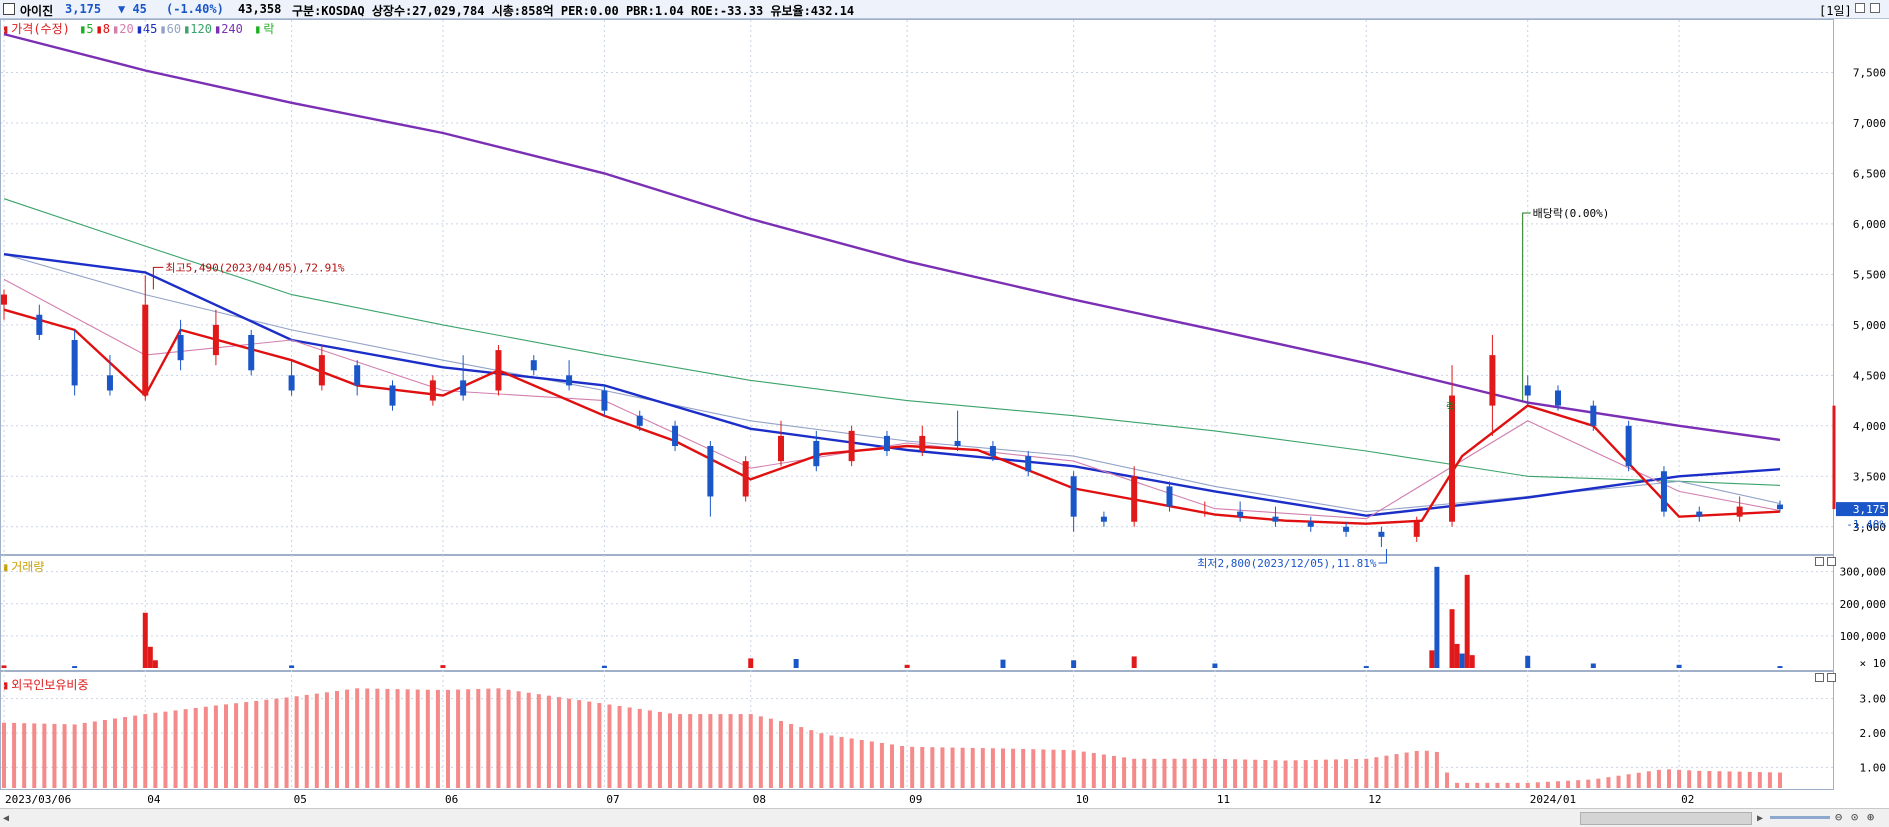 The width and height of the screenshot is (1889, 827). Describe the element at coordinates (1875, 8) in the screenshot. I see `close-icon` at that location.